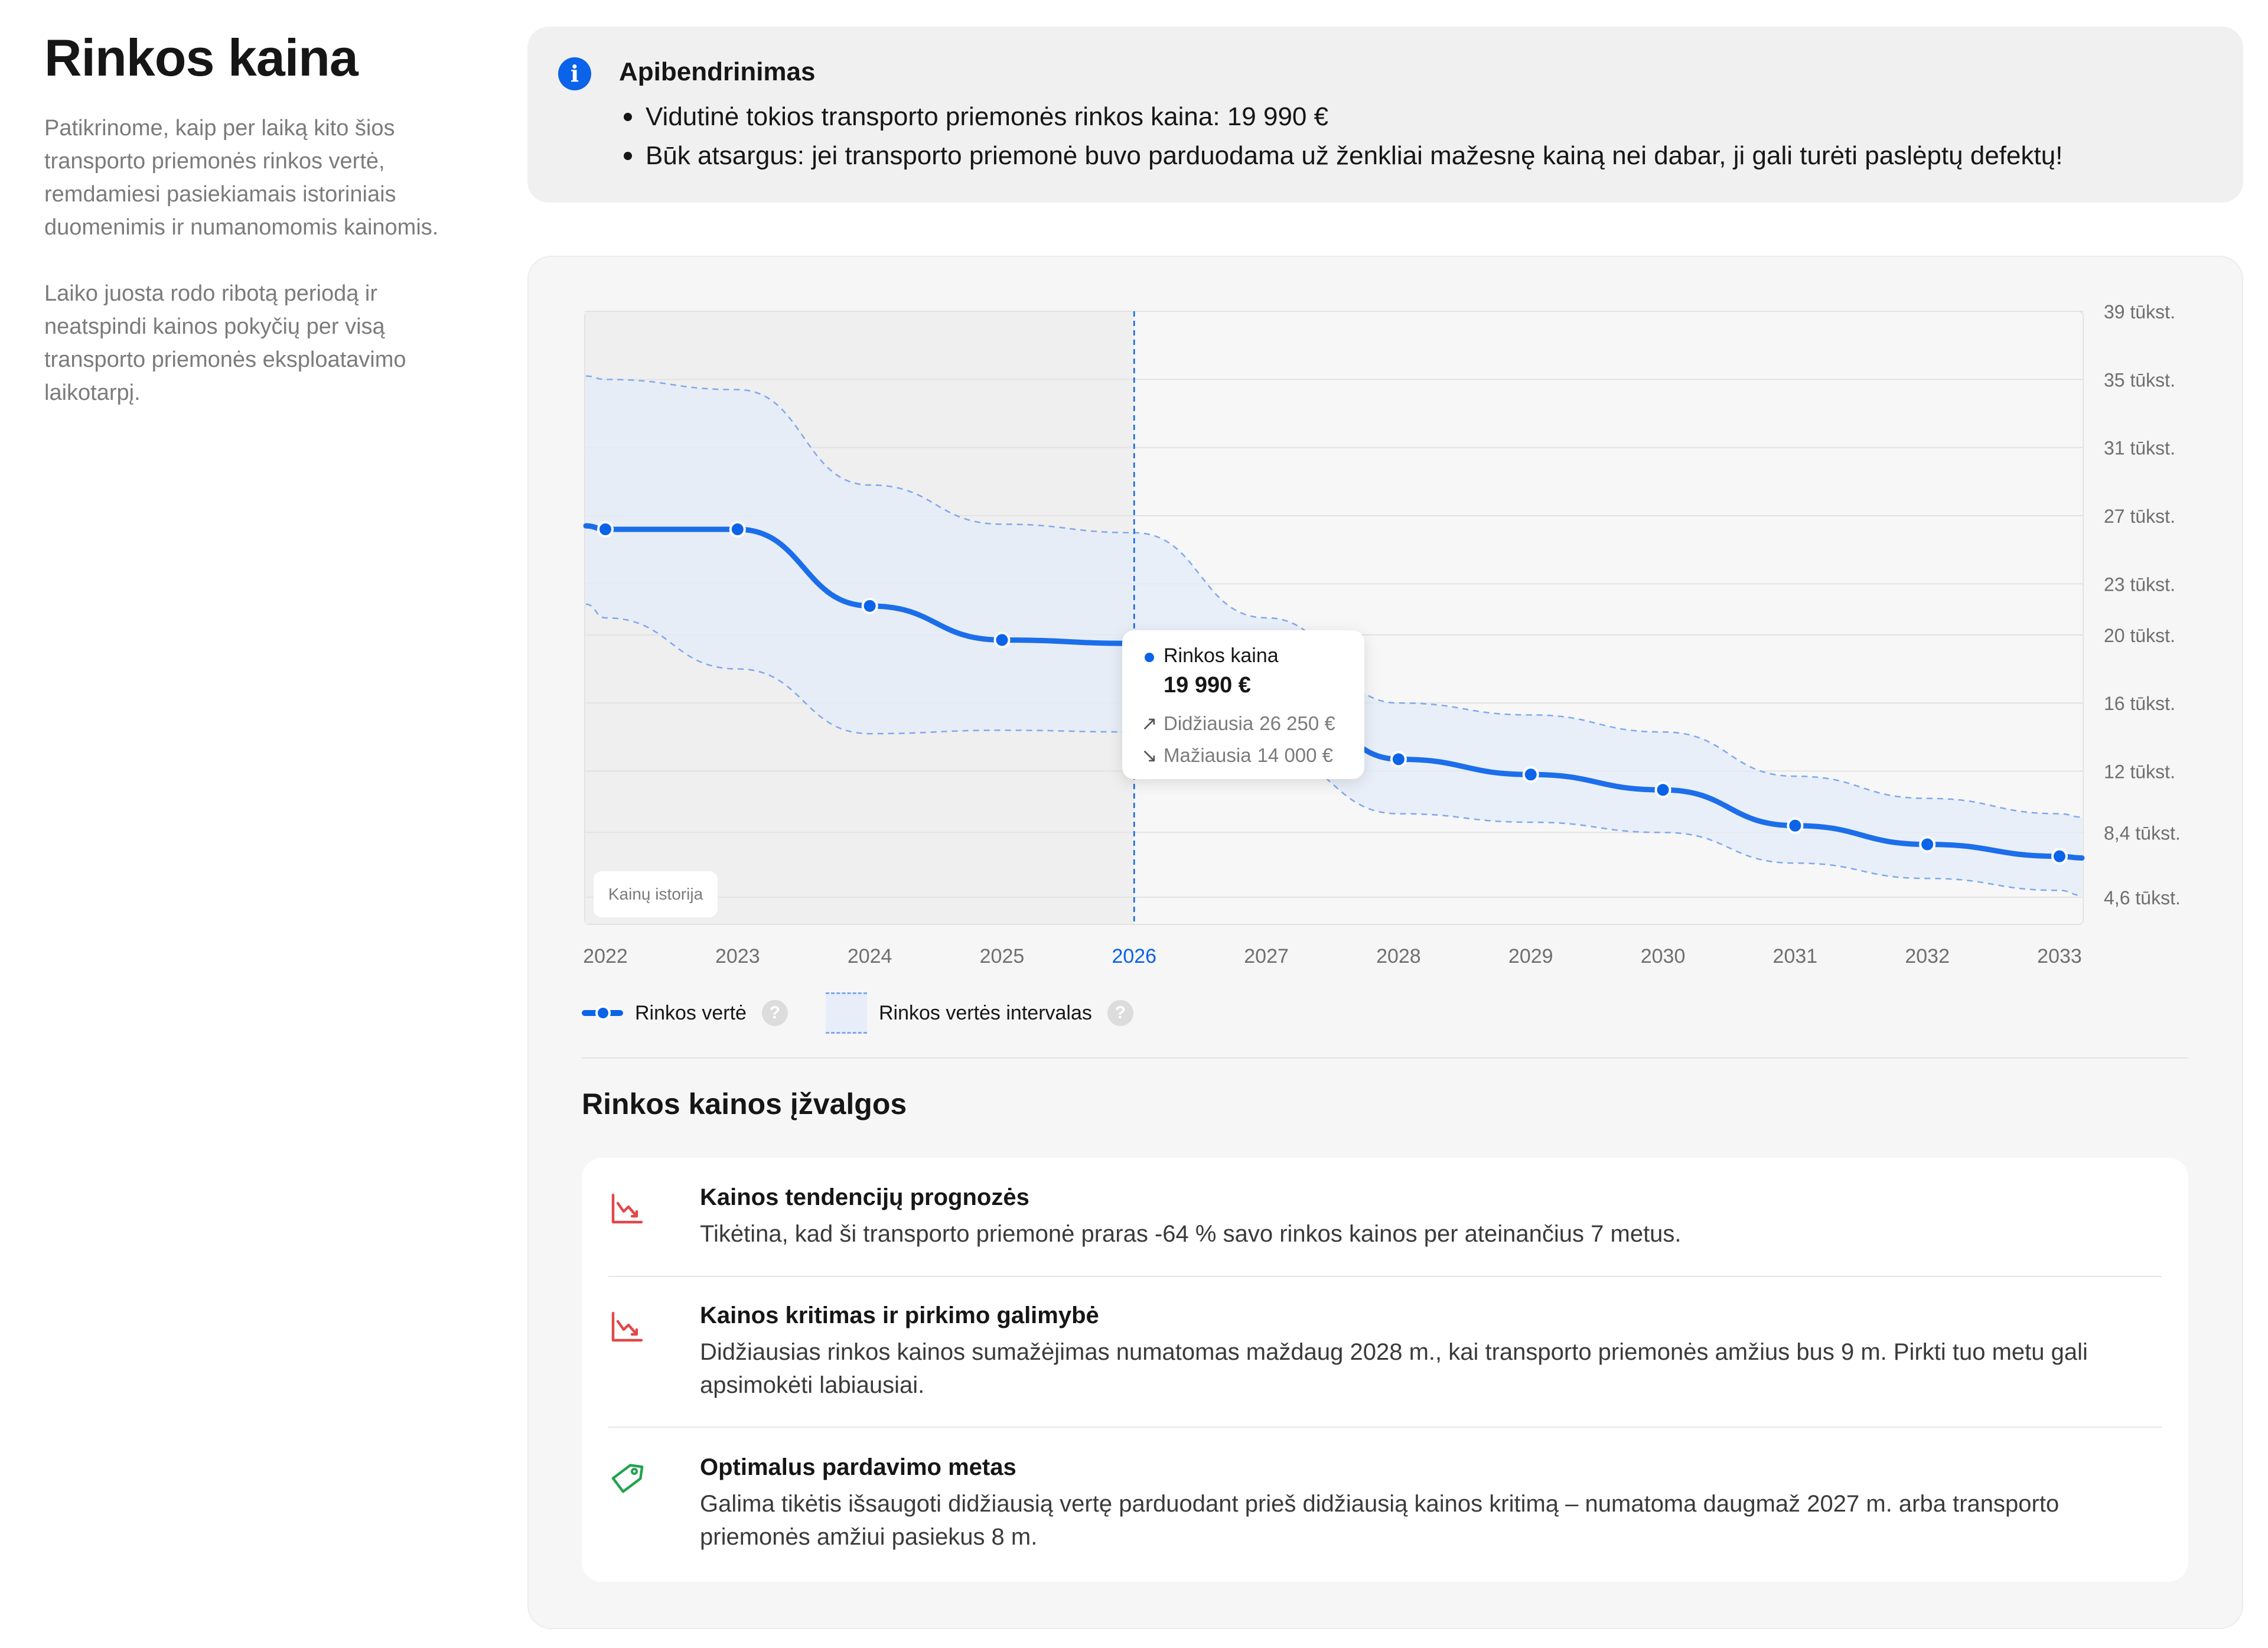  What do you see at coordinates (627, 1478) in the screenshot?
I see `price-tag-icon` at bounding box center [627, 1478].